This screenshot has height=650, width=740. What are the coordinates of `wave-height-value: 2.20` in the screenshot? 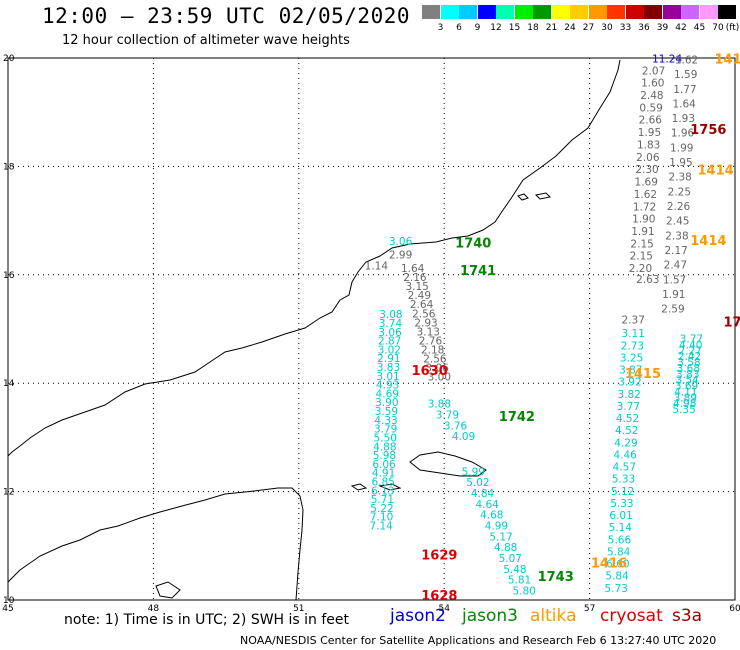 It's located at (640, 269).